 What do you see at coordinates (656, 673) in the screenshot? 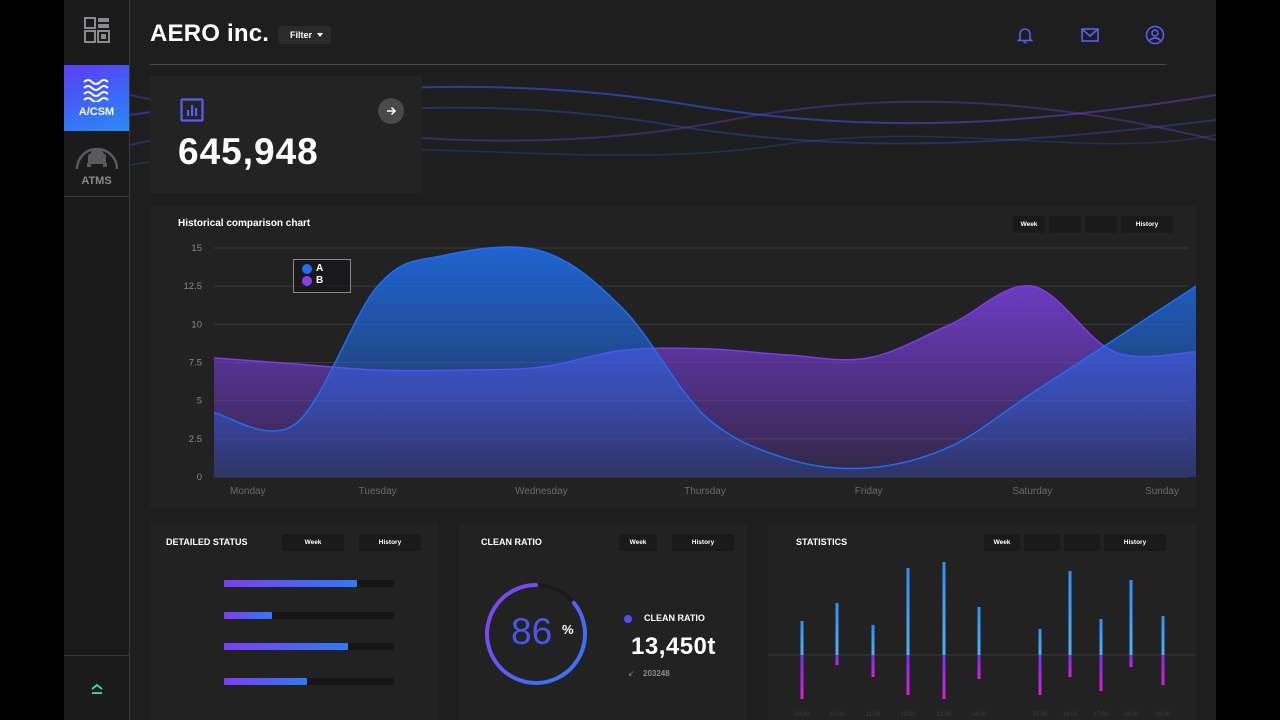
I see `clean-ratio-subvalue: 203248` at bounding box center [656, 673].